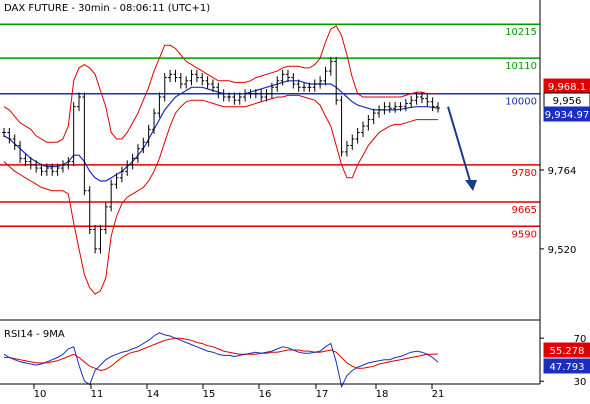 This screenshot has height=404, width=590. Describe the element at coordinates (438, 394) in the screenshot. I see `x-tick-label-21: 21` at that location.